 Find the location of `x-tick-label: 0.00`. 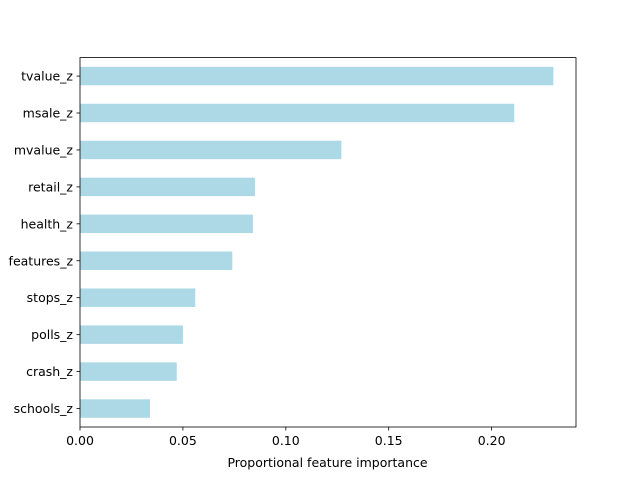

x-tick-label: 0.00 is located at coordinates (80, 440).